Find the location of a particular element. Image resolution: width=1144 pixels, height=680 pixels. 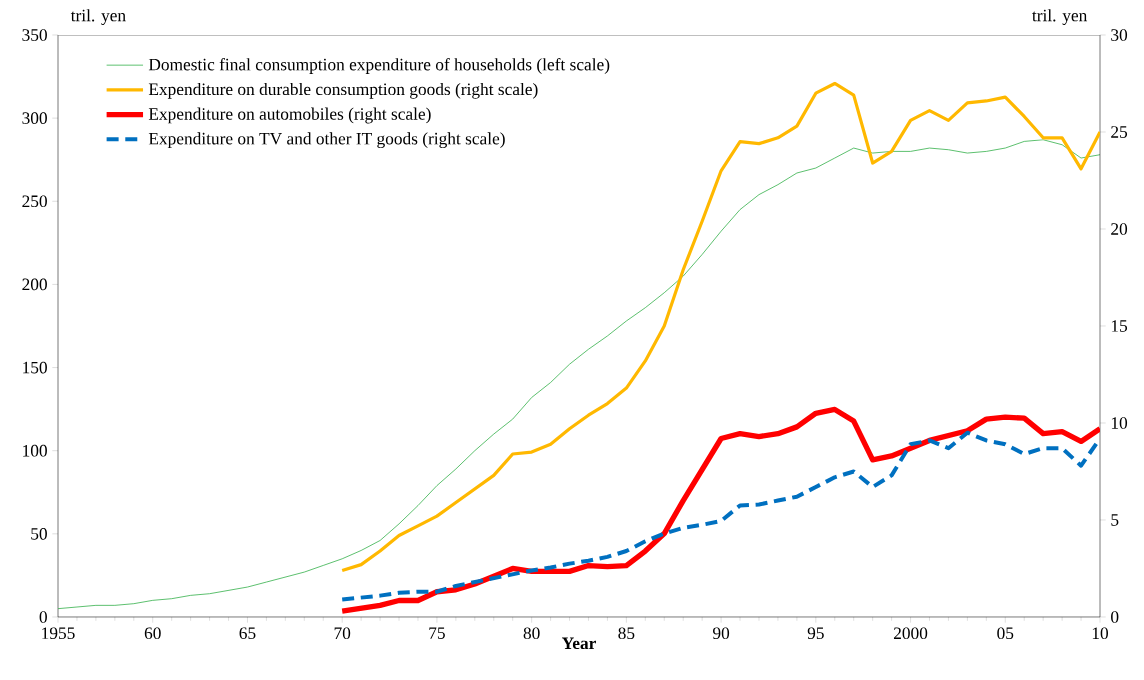

legend-label: Domestic final consumption expenditure of households (left scale) is located at coordinates (379, 66).